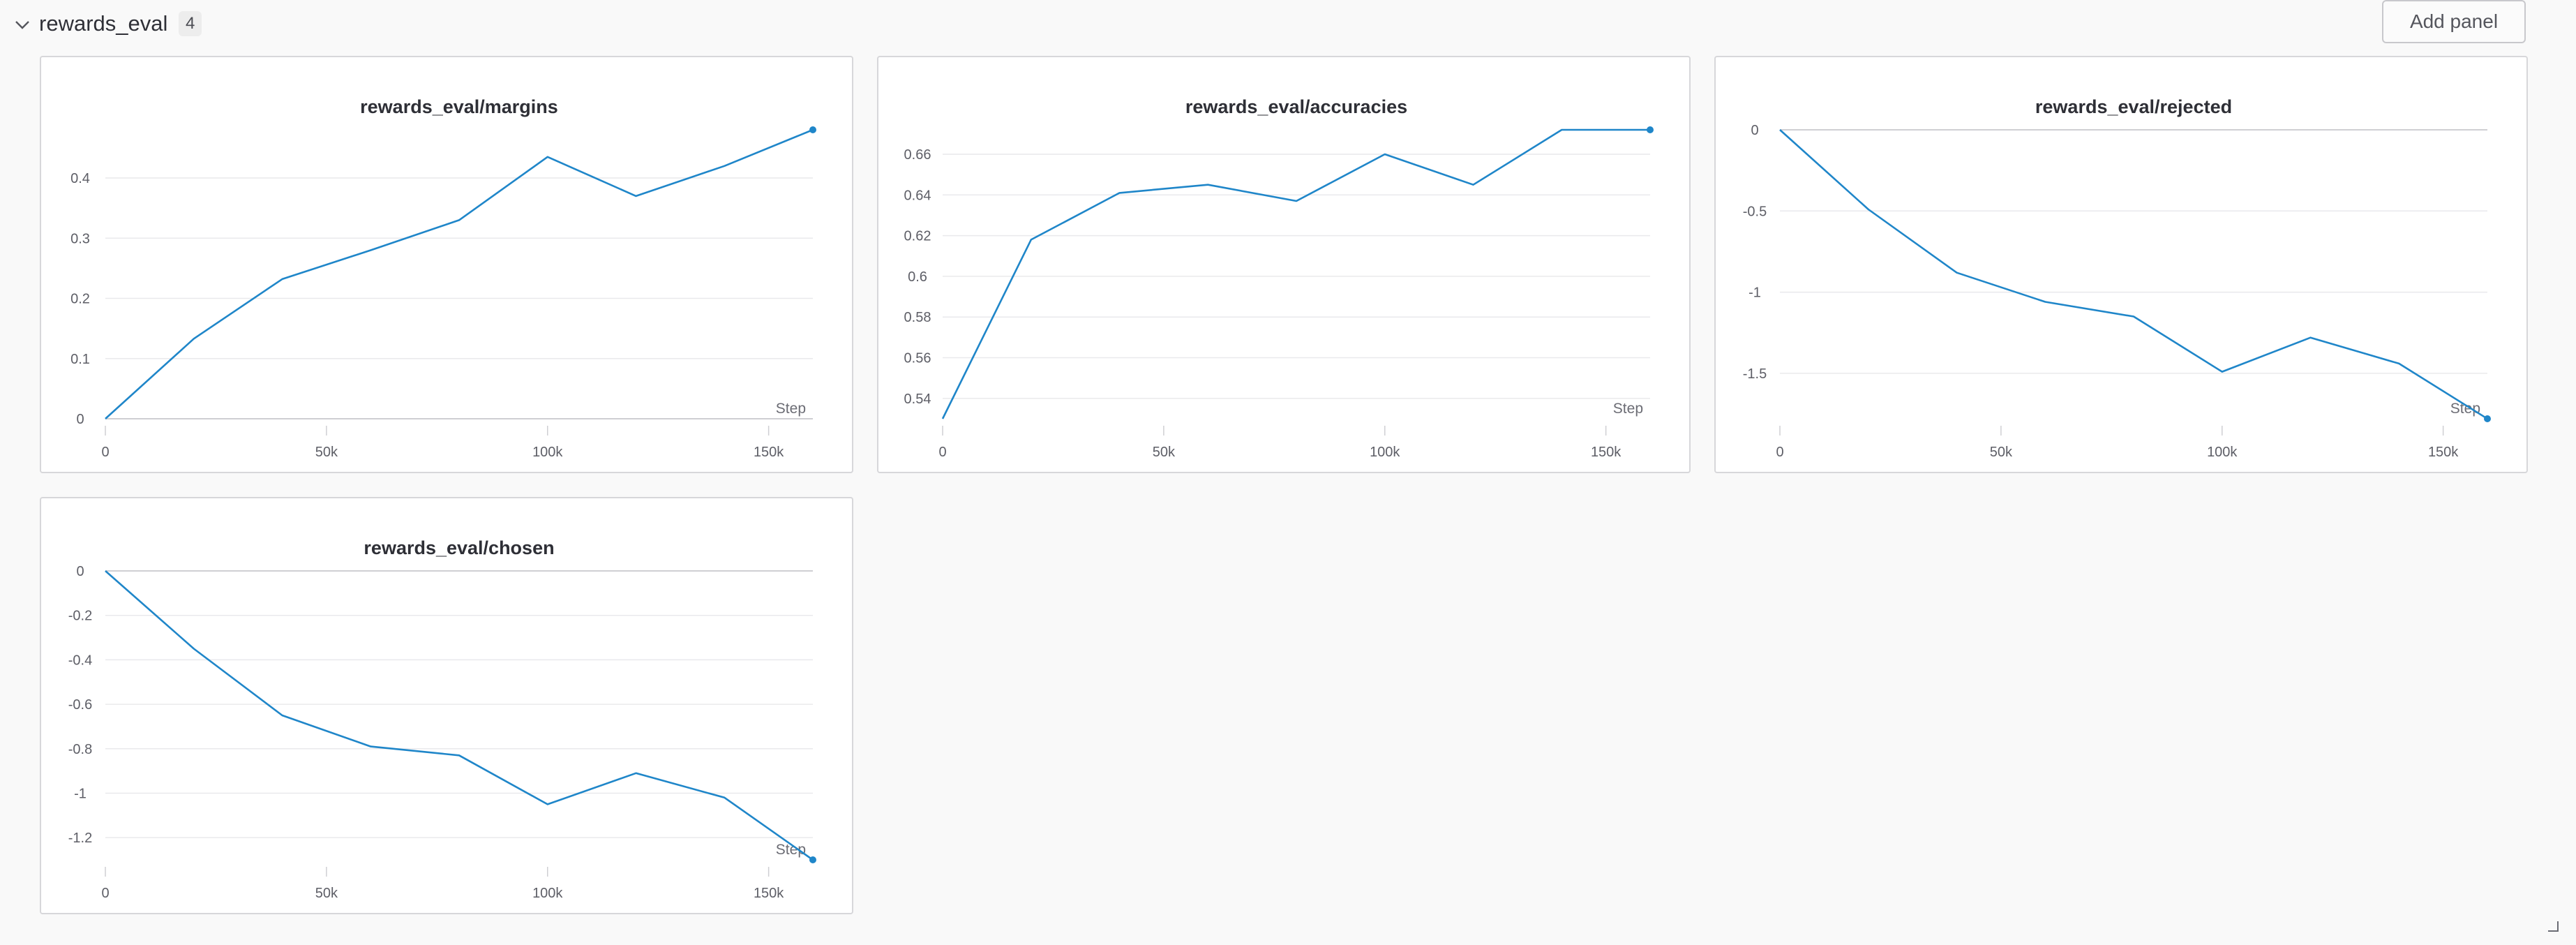 This screenshot has height=945, width=2576. I want to click on section-title: rewards_eval, so click(104, 23).